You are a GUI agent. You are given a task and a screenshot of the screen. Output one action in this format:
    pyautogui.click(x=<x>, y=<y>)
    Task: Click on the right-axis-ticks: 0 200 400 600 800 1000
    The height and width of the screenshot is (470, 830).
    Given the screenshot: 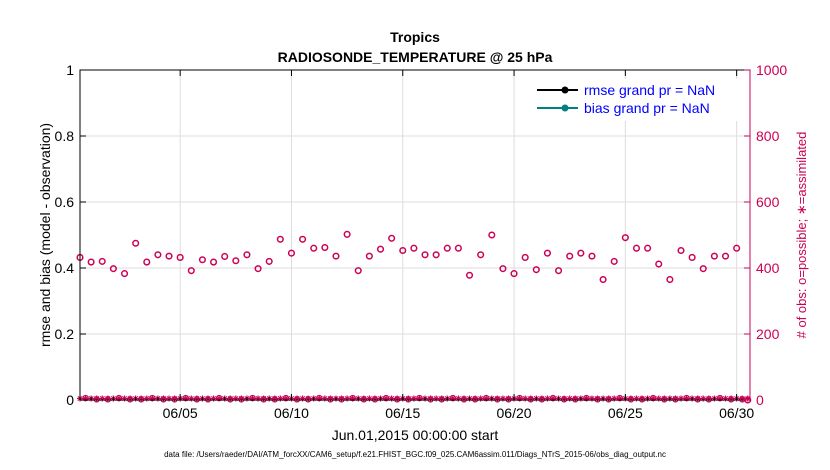 What is the action you would take?
    pyautogui.click(x=765, y=235)
    